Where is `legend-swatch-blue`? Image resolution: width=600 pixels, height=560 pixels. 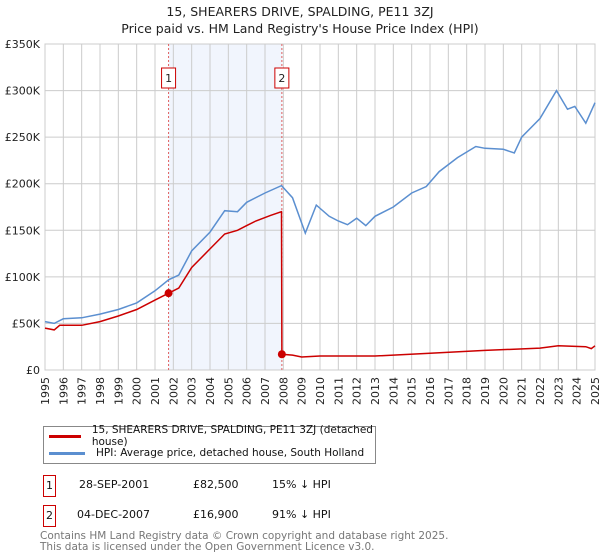
legend-swatch-blue is located at coordinates (67, 453).